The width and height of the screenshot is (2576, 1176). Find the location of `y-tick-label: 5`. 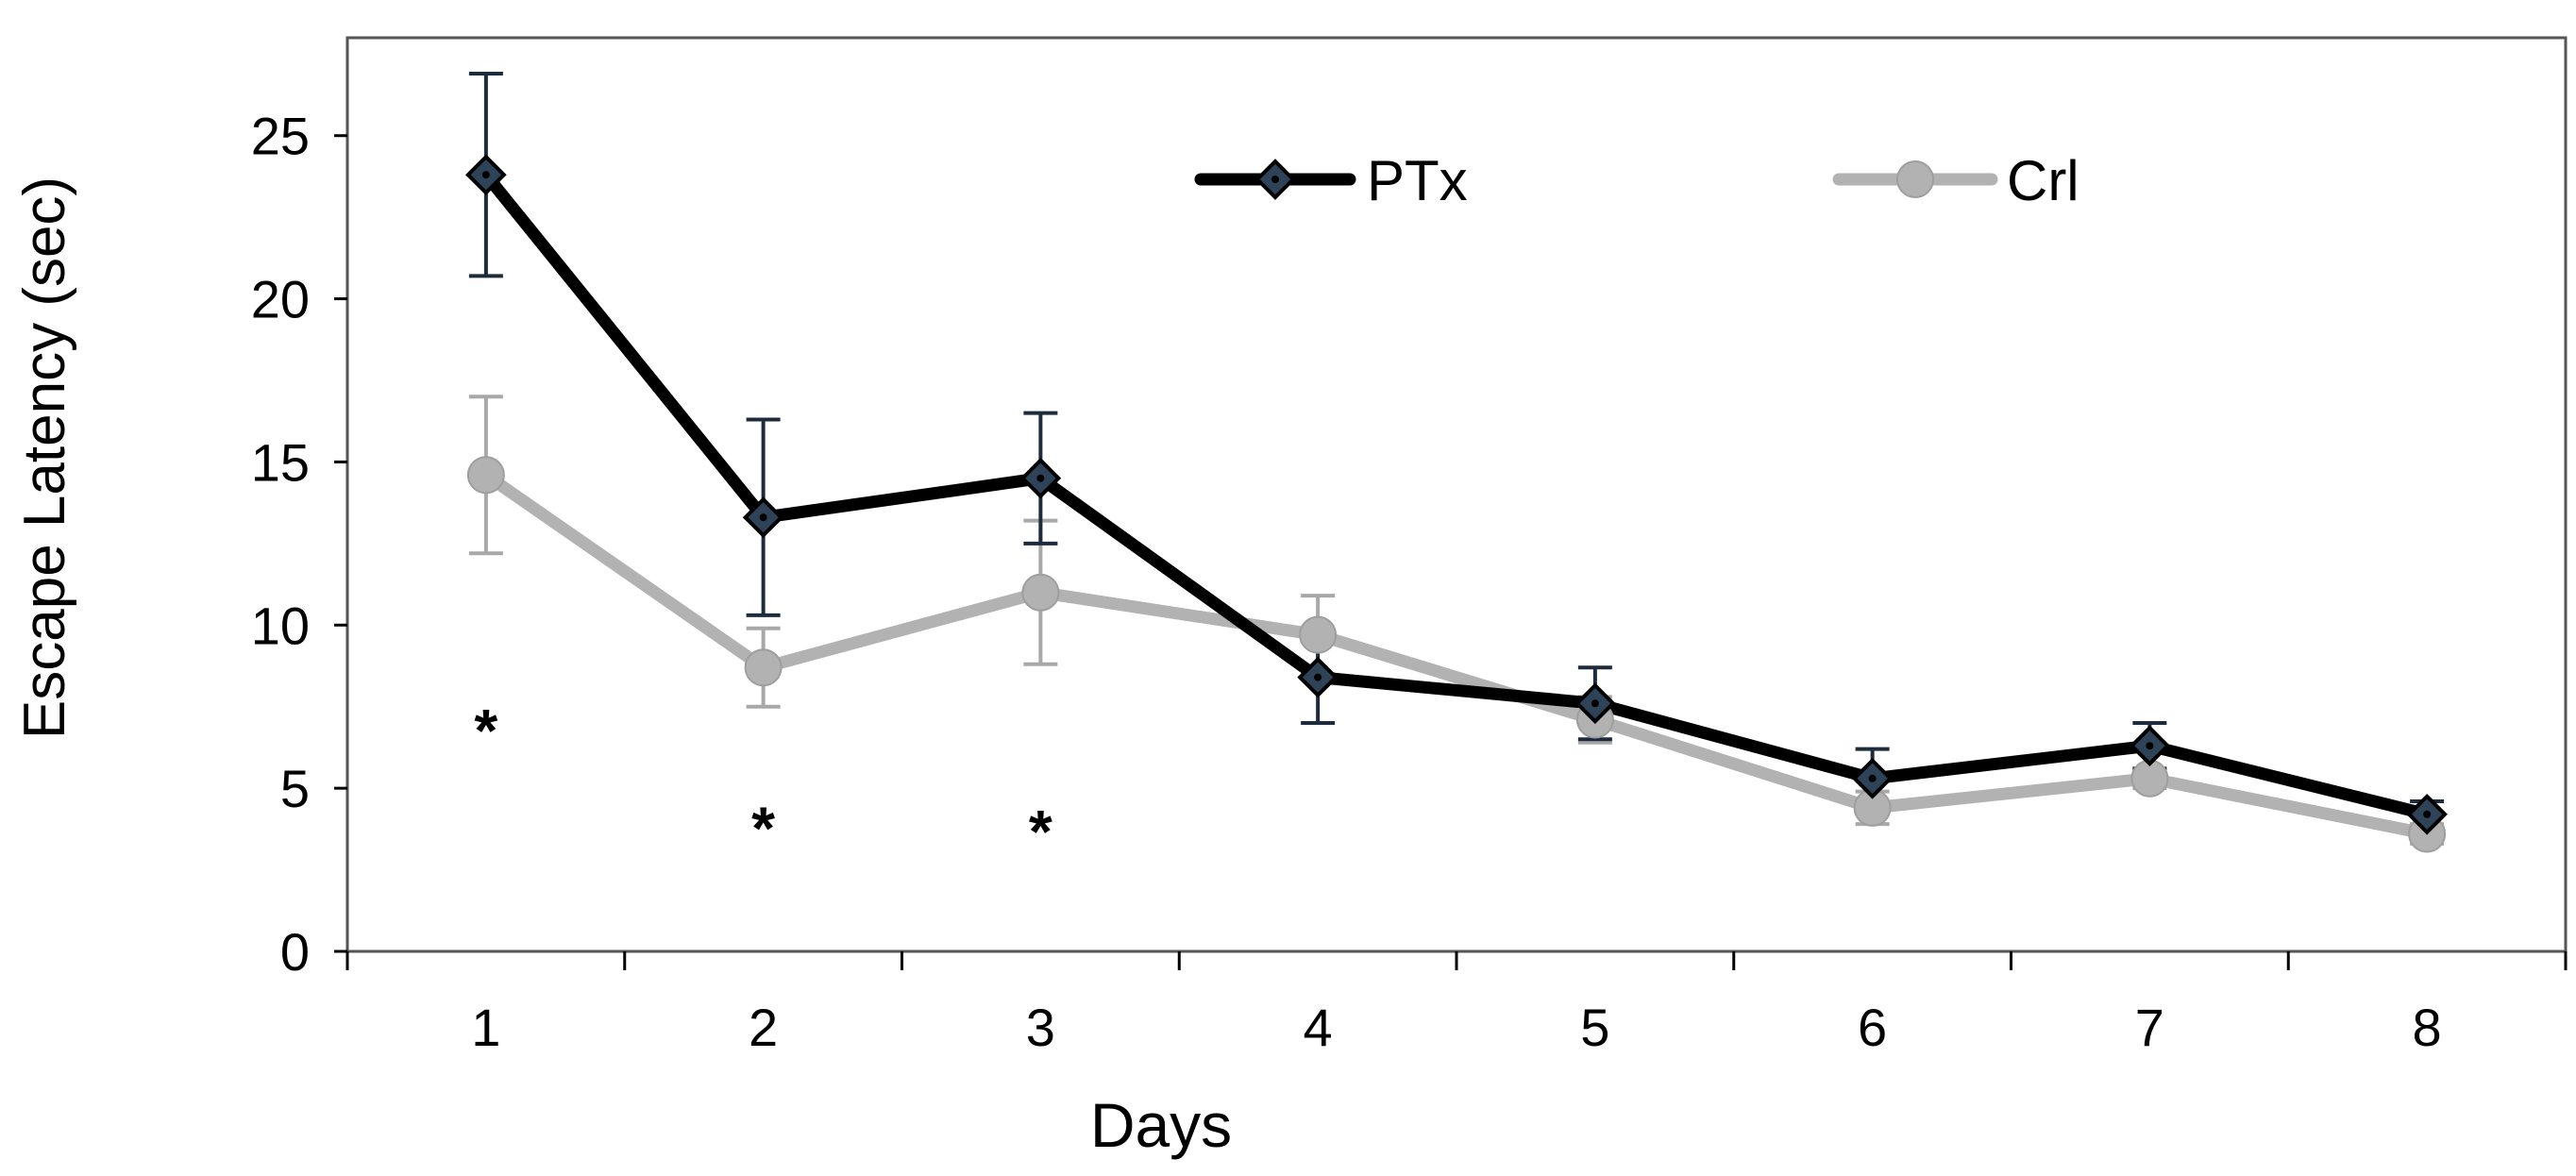

y-tick-label: 5 is located at coordinates (295, 788).